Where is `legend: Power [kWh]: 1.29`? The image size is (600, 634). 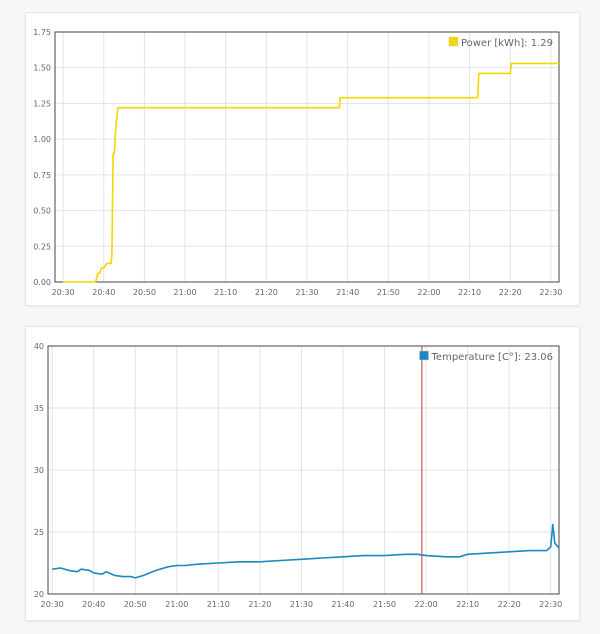 legend: Power [kWh]: 1.29 is located at coordinates (500, 42).